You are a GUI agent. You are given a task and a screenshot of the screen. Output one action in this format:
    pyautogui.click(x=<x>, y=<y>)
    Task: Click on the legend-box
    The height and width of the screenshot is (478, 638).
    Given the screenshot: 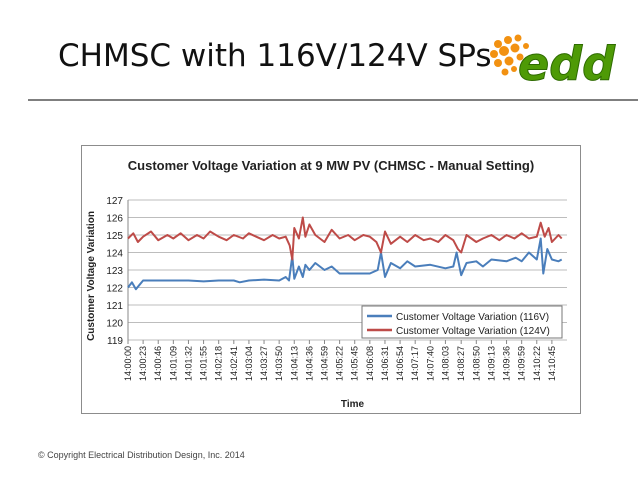 What is the action you would take?
    pyautogui.click(x=462, y=322)
    